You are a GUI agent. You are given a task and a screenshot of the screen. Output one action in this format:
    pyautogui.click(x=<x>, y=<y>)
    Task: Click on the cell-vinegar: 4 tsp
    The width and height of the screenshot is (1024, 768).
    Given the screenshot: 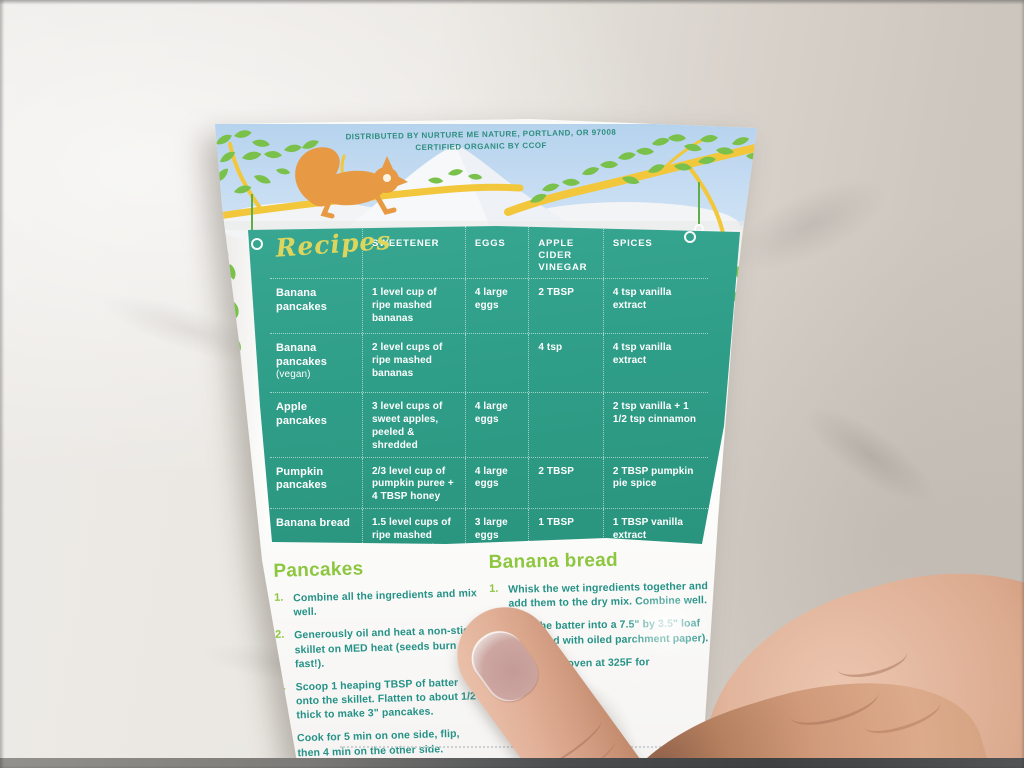 What is the action you would take?
    pyautogui.click(x=565, y=363)
    